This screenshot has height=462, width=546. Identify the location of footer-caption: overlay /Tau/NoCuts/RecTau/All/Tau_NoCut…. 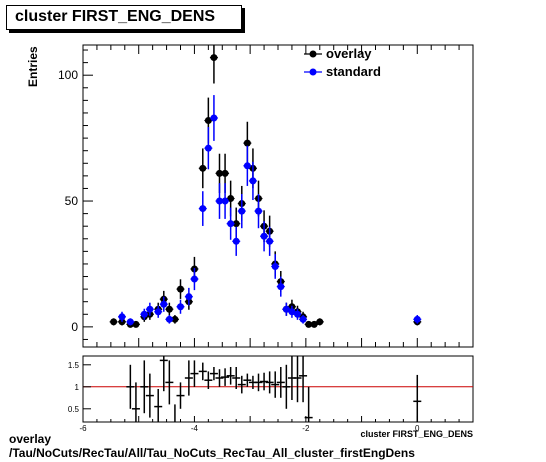
(212, 446).